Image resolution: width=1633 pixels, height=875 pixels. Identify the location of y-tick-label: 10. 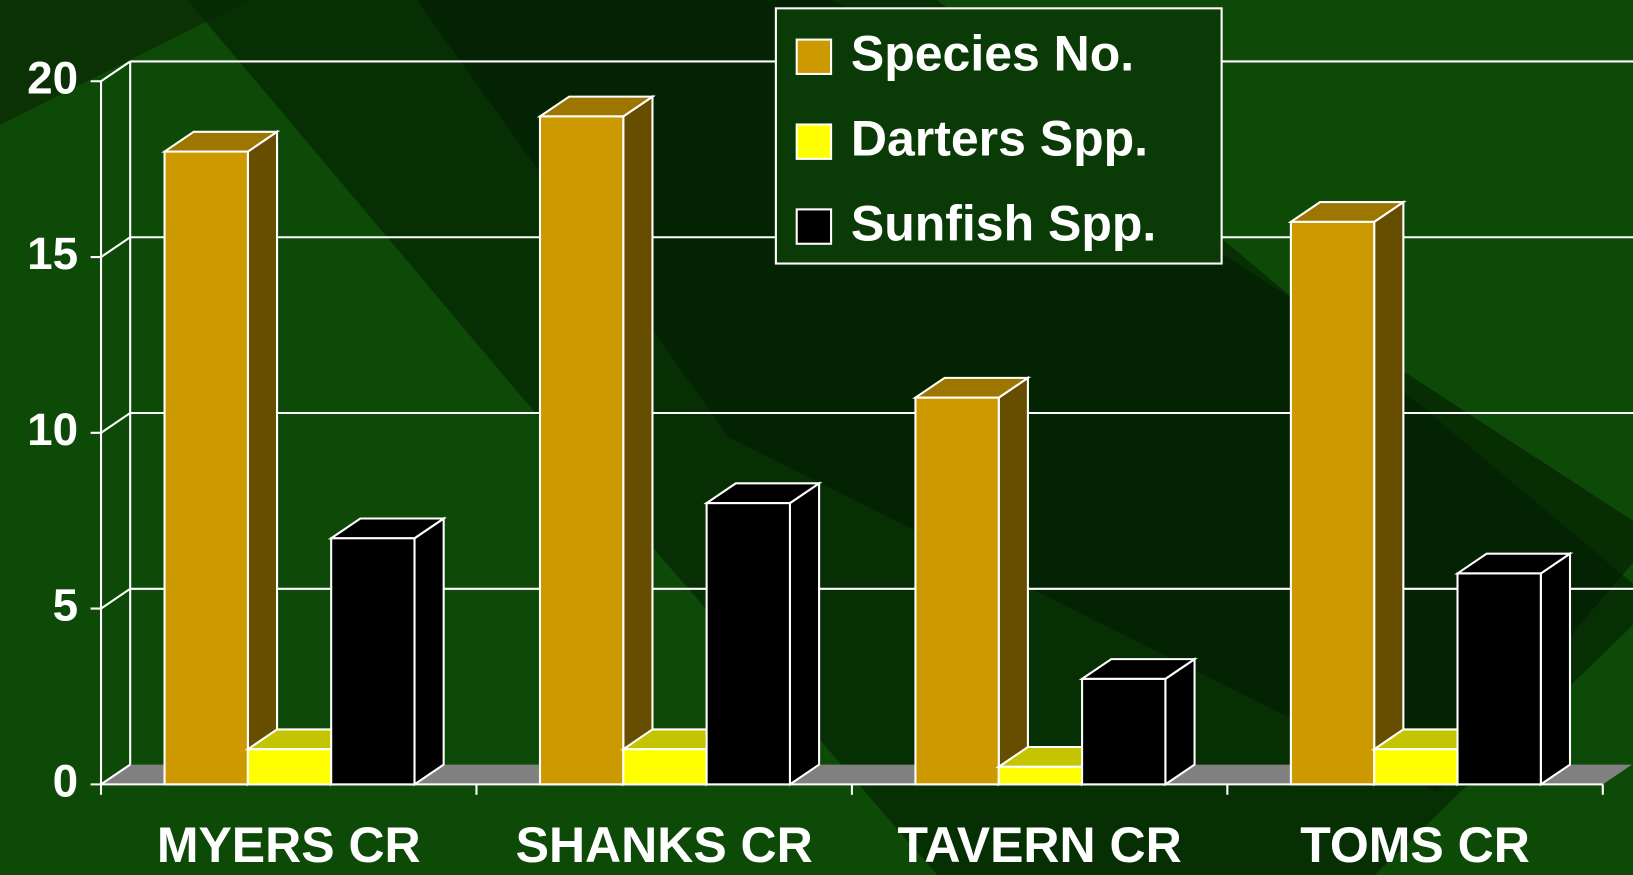
(52, 429).